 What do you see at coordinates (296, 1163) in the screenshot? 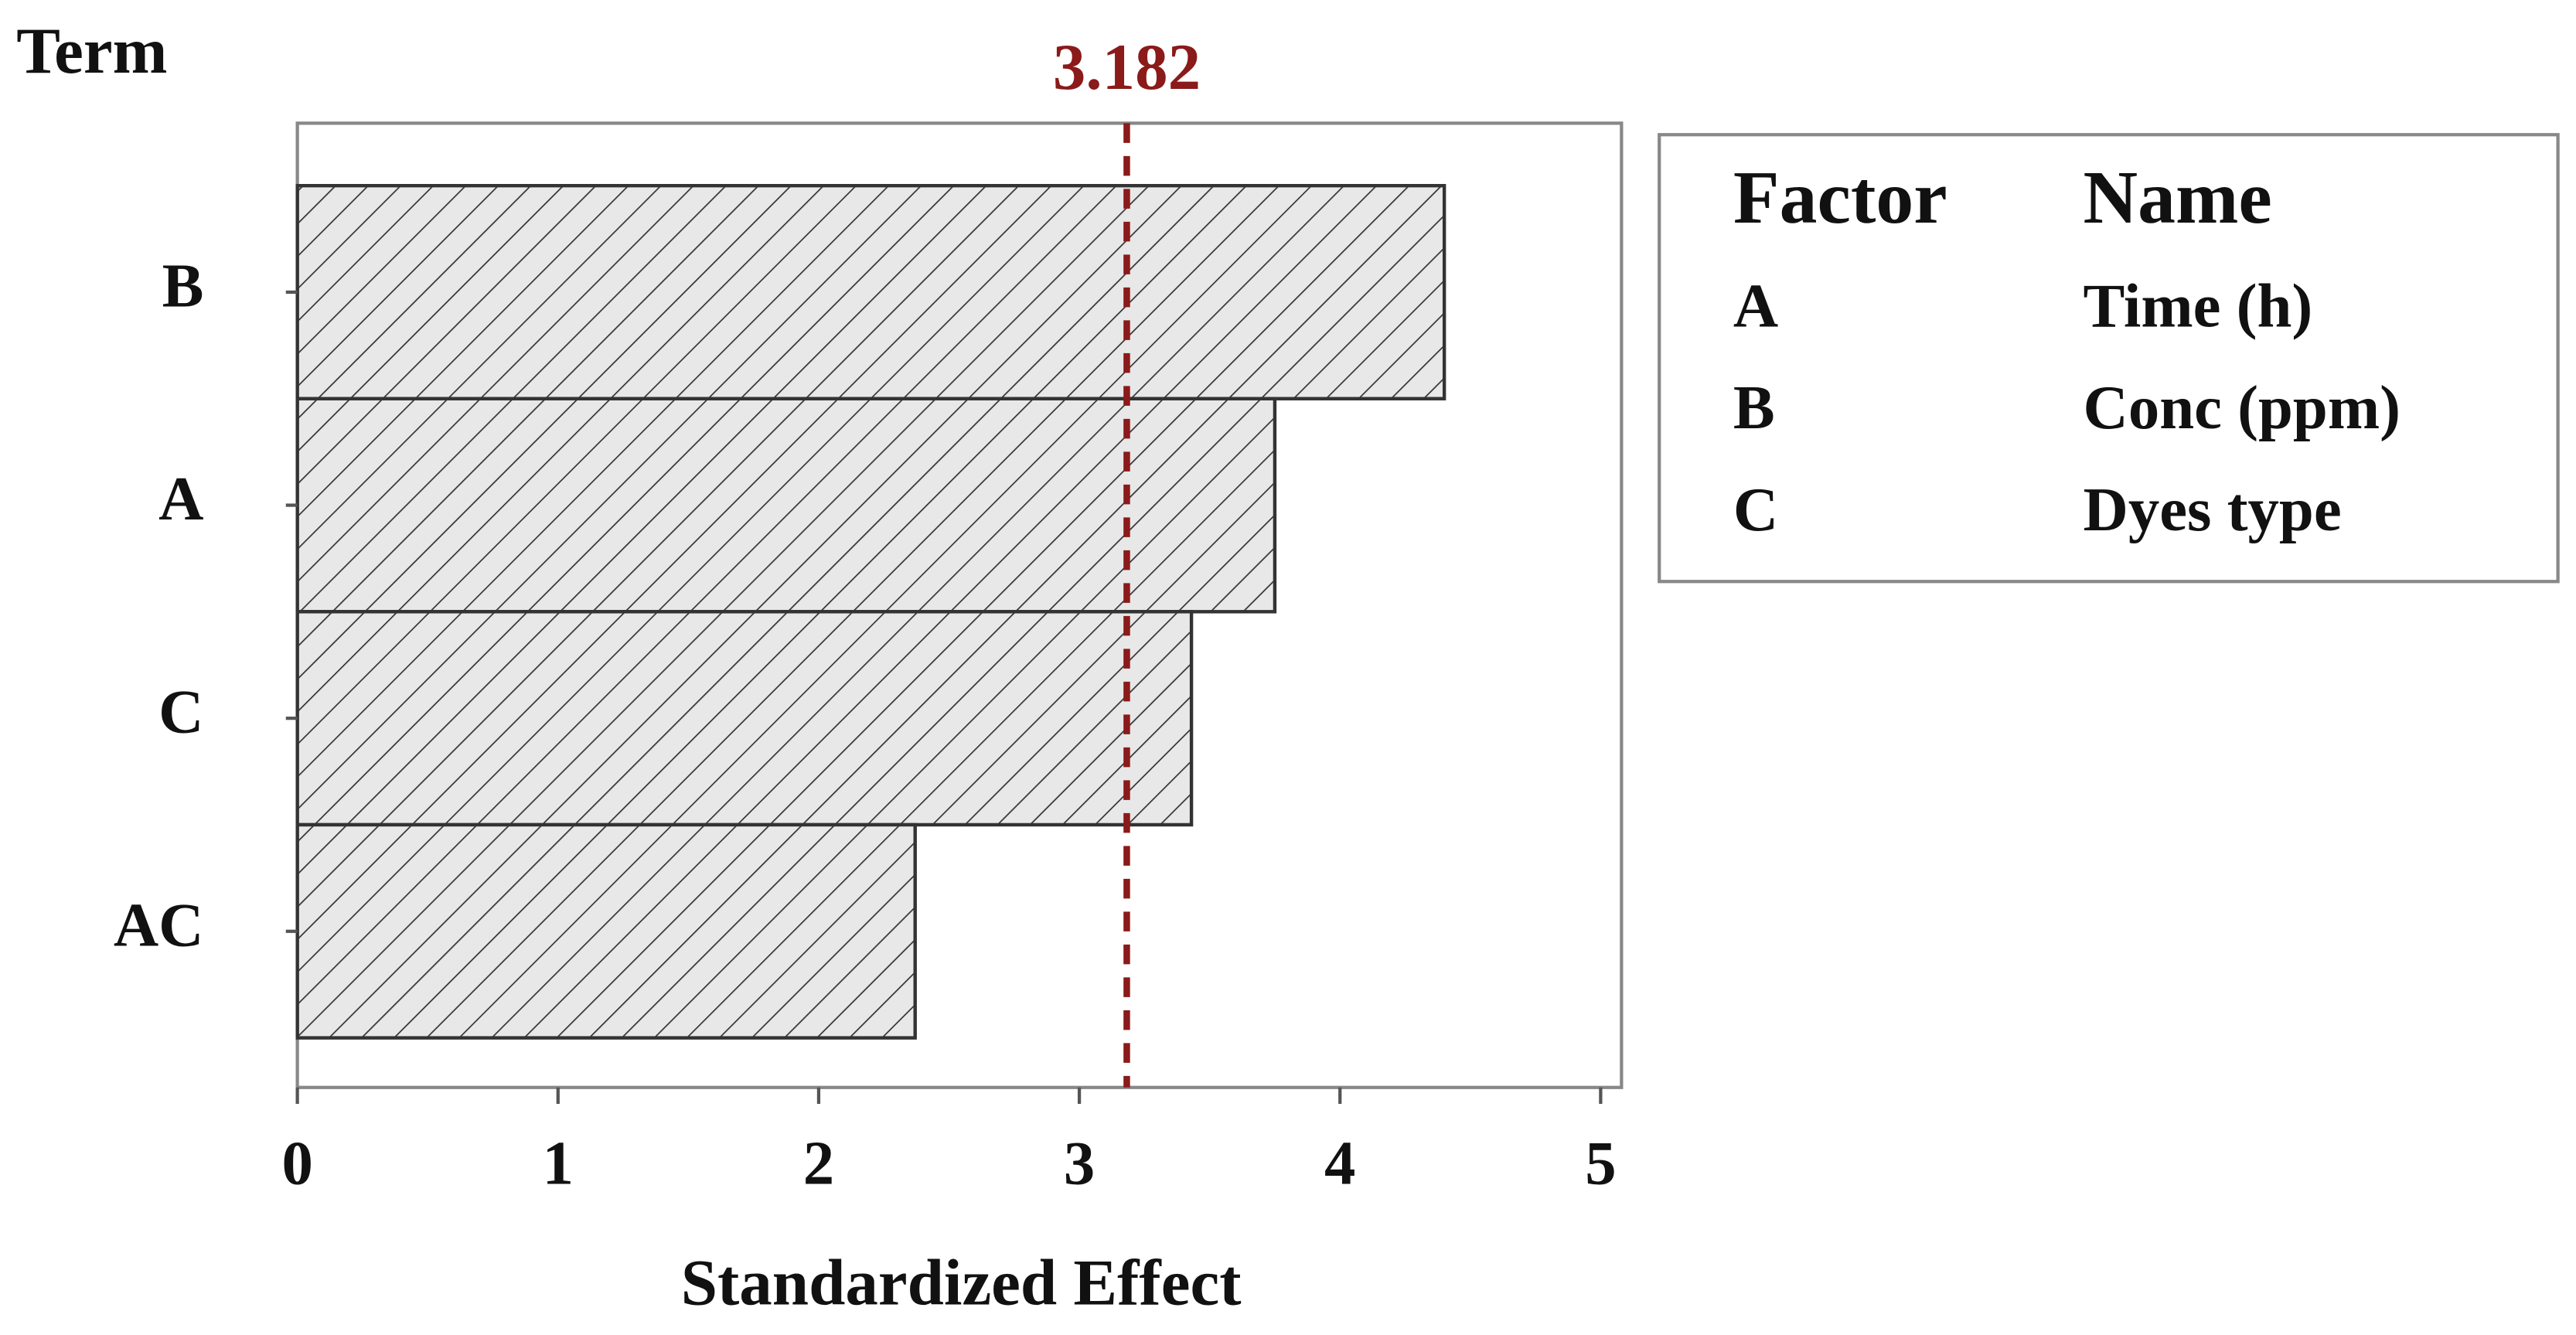
I see `x-tick-label: 0` at bounding box center [296, 1163].